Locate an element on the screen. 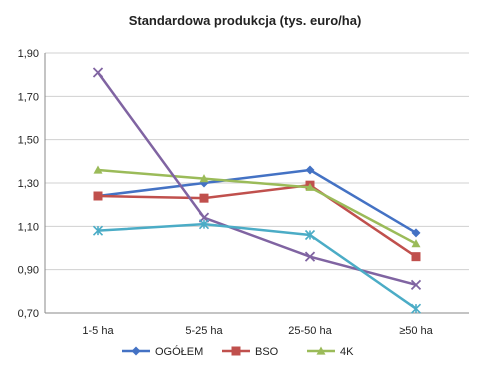 The image size is (485, 372). chart-title: Standardowa produkcja (tys. euro/ha) is located at coordinates (245, 20).